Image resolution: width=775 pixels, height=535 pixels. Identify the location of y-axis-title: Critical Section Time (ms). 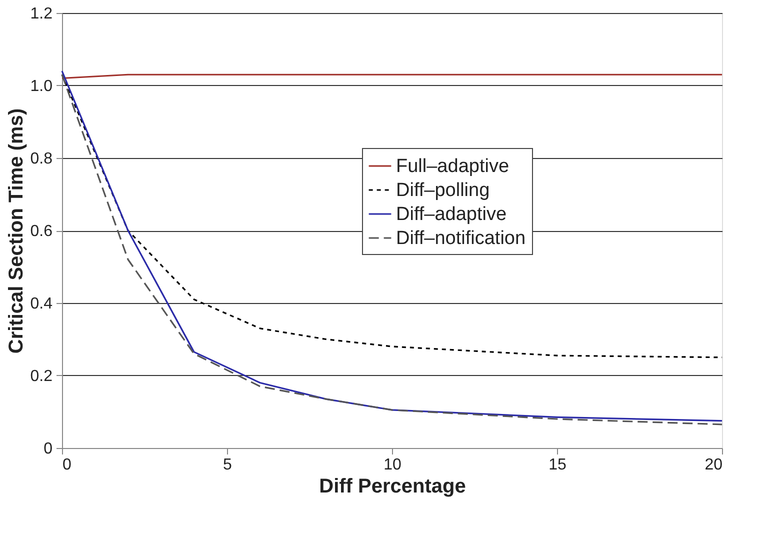
(16, 231).